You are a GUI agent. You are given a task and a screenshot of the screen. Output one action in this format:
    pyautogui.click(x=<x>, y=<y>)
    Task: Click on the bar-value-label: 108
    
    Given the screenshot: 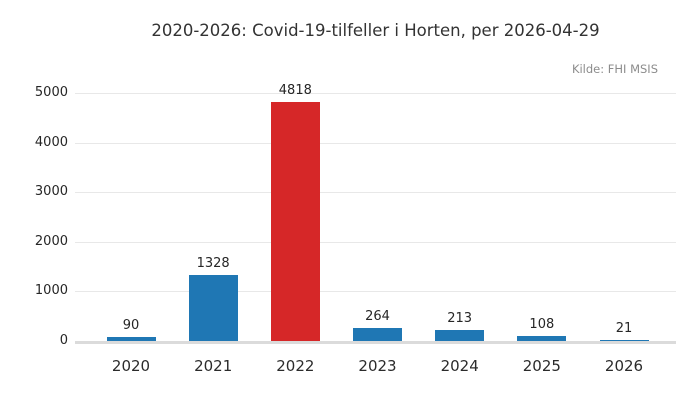 What is the action you would take?
    pyautogui.click(x=542, y=324)
    